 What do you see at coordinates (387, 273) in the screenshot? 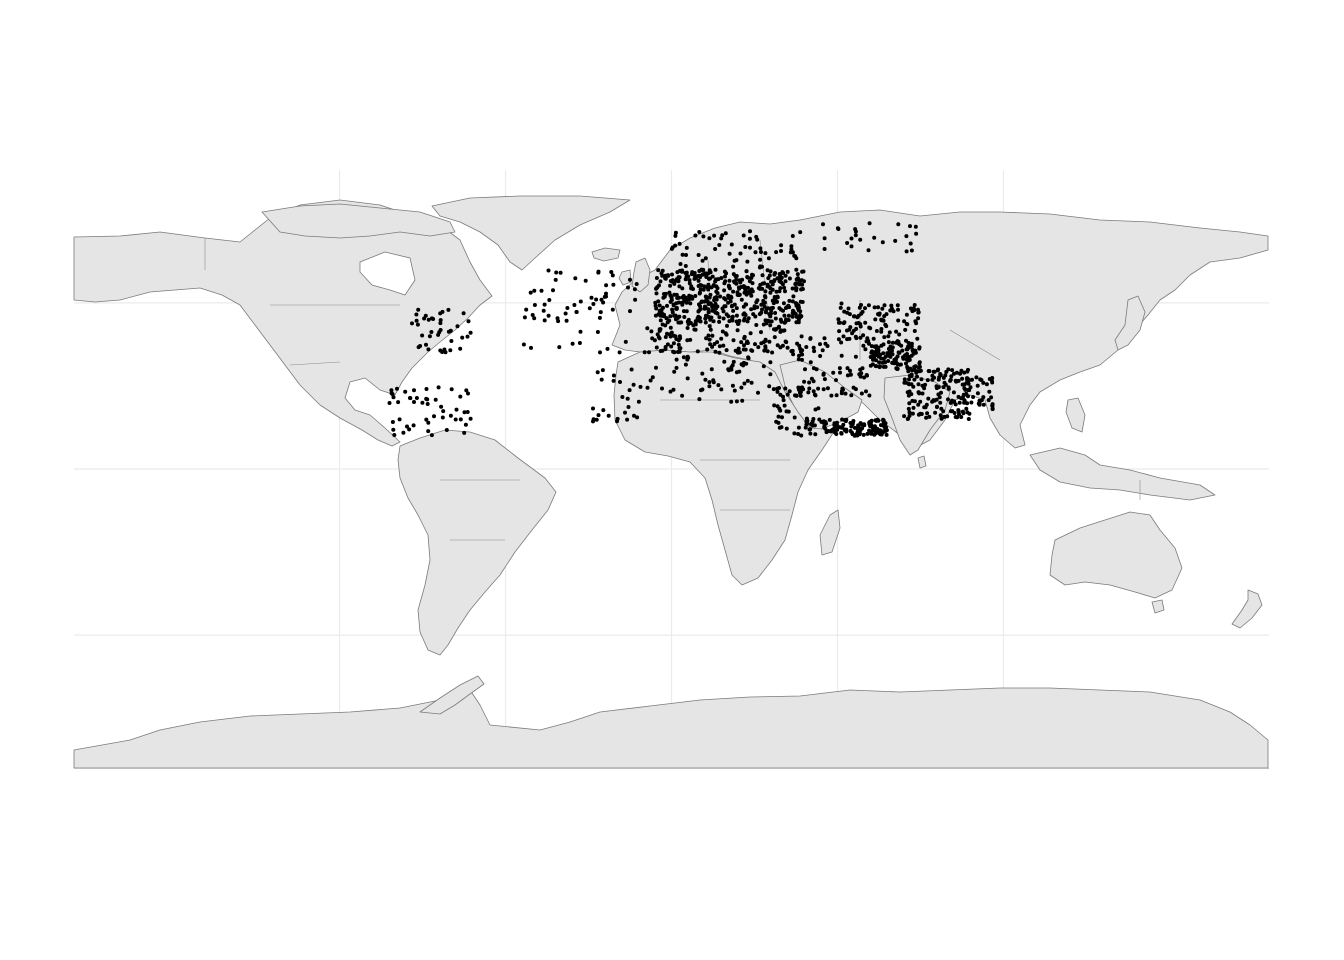
I see `hudson-bay` at bounding box center [387, 273].